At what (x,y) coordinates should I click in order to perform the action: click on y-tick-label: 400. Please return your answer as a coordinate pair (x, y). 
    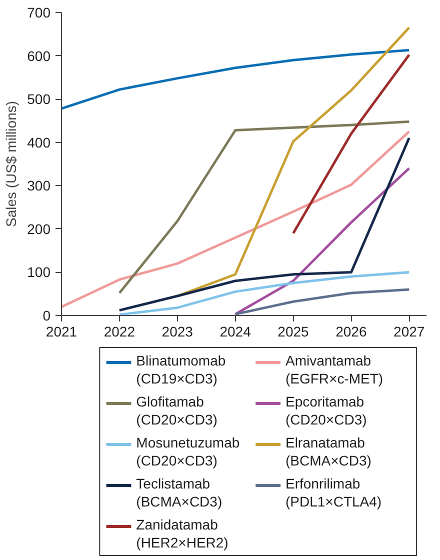
    Looking at the image, I should click on (39, 142).